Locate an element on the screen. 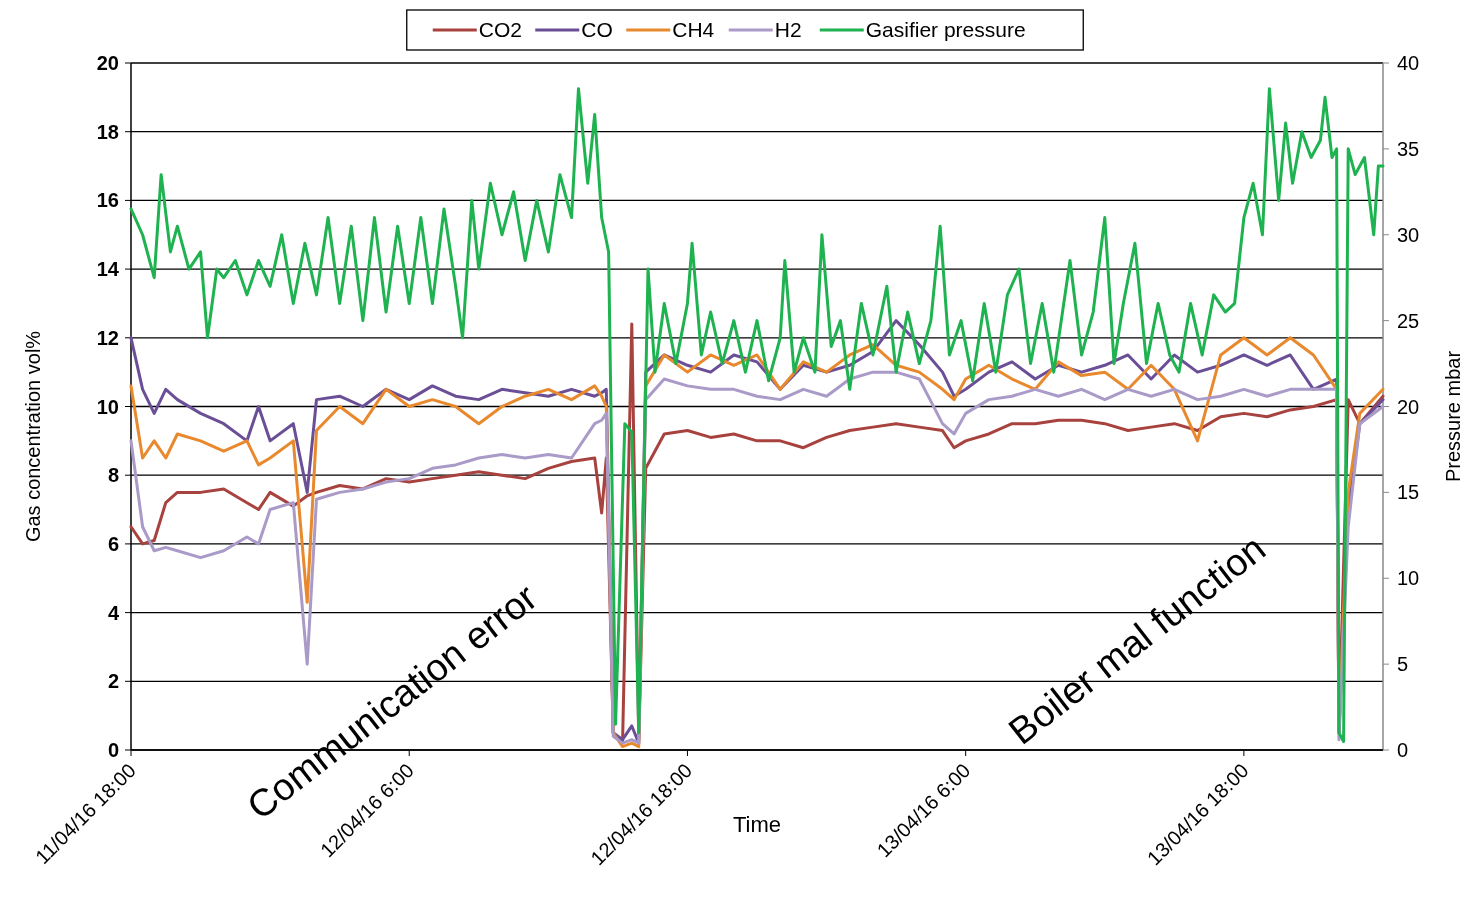  y2-tick-label: 35 is located at coordinates (1408, 148).